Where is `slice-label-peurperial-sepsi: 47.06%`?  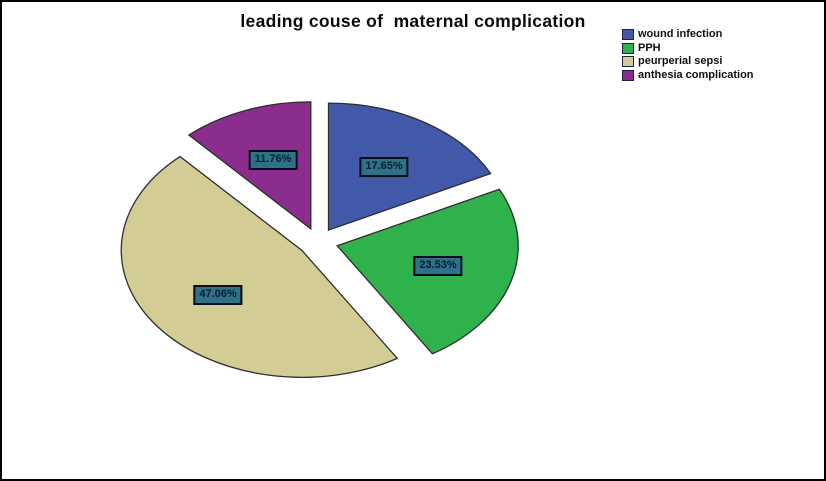
slice-label-peurperial-sepsi: 47.06% is located at coordinates (218, 295).